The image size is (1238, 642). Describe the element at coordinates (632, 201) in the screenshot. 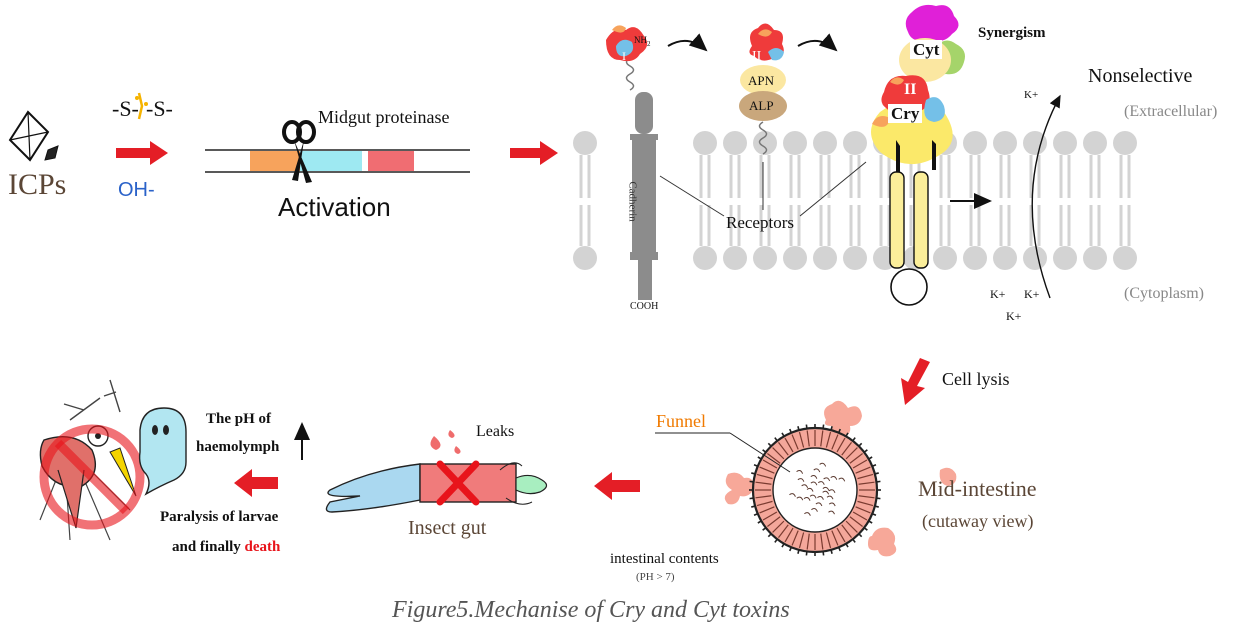

I see `cadherin-label: Cadherin` at that location.